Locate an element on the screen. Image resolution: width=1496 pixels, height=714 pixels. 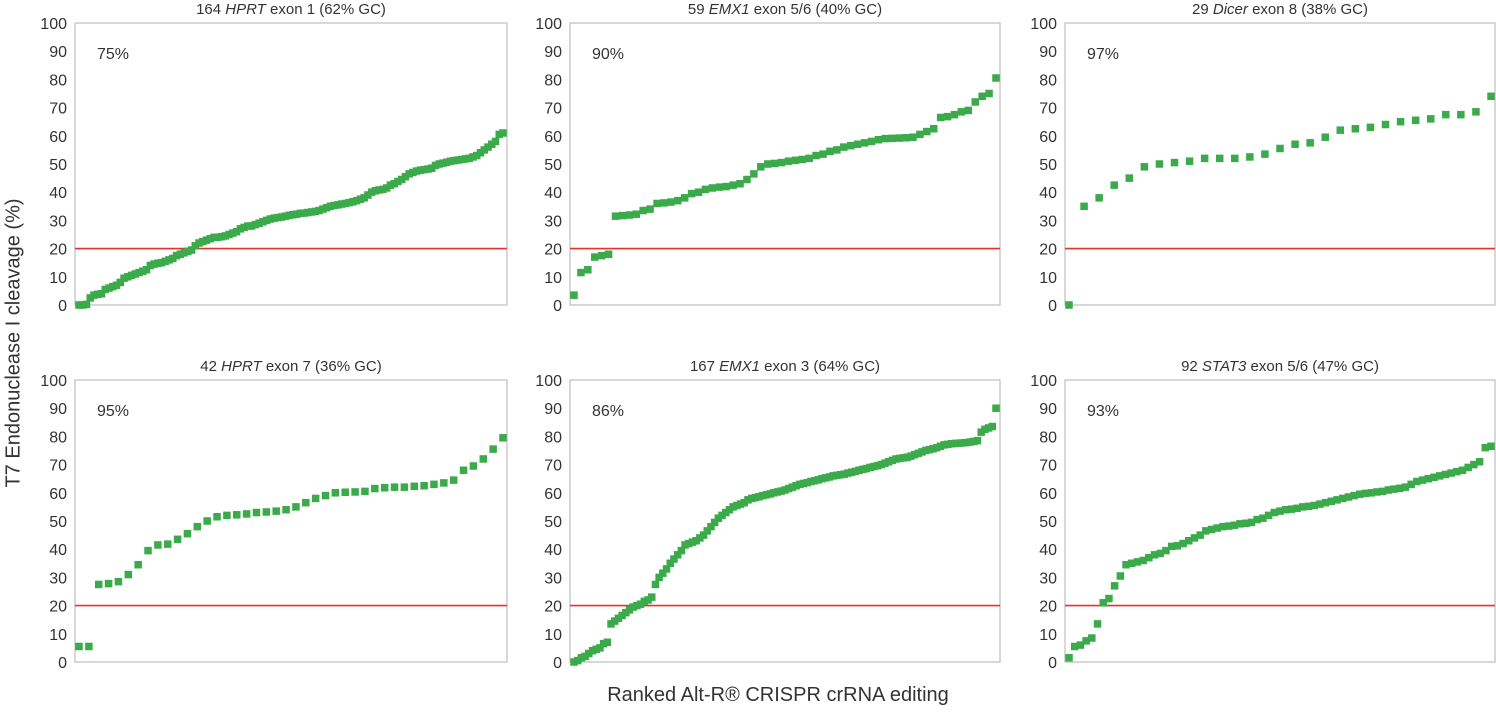
gene-name: Dicer is located at coordinates (1231, 9).